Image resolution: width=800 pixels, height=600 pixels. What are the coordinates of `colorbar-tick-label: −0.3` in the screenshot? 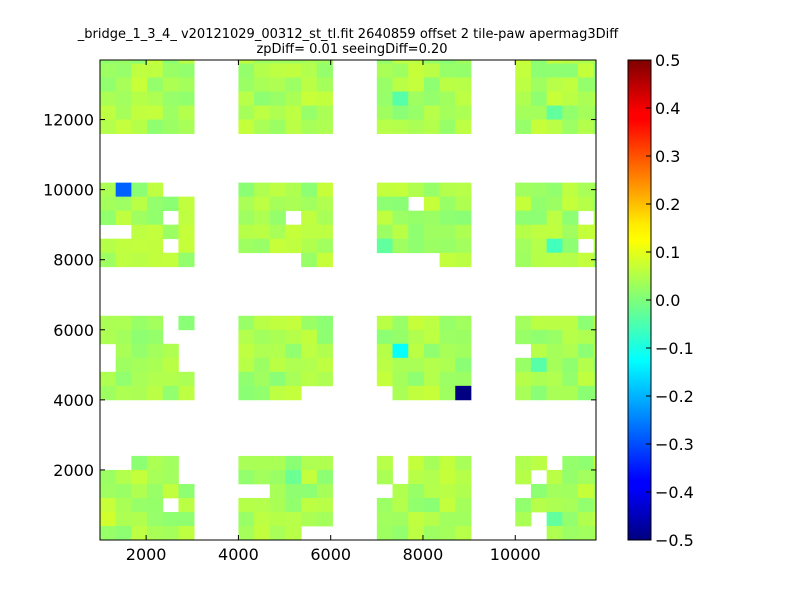 It's located at (674, 444).